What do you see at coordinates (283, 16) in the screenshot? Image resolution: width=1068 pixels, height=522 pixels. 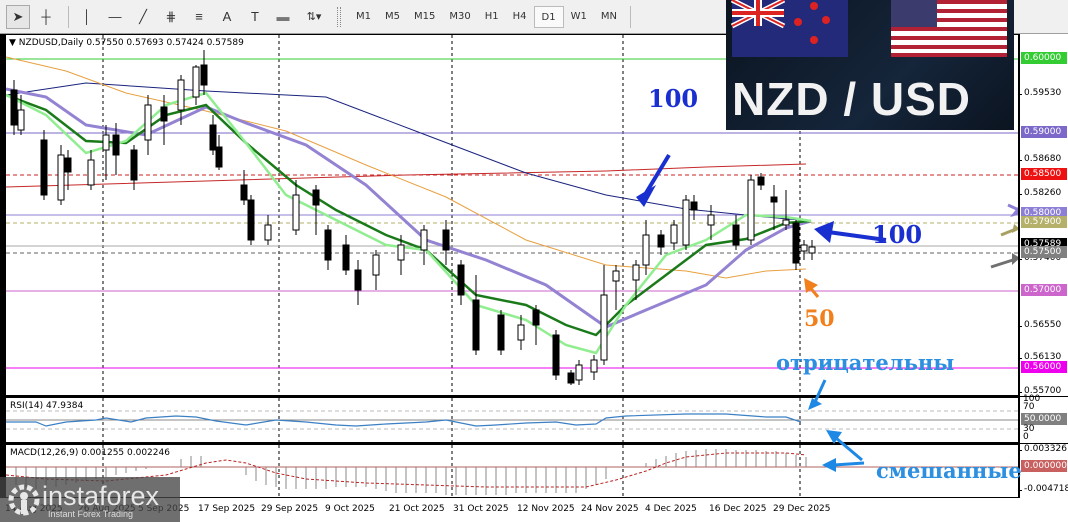 I see `rectangle-icon: ▬` at bounding box center [283, 16].